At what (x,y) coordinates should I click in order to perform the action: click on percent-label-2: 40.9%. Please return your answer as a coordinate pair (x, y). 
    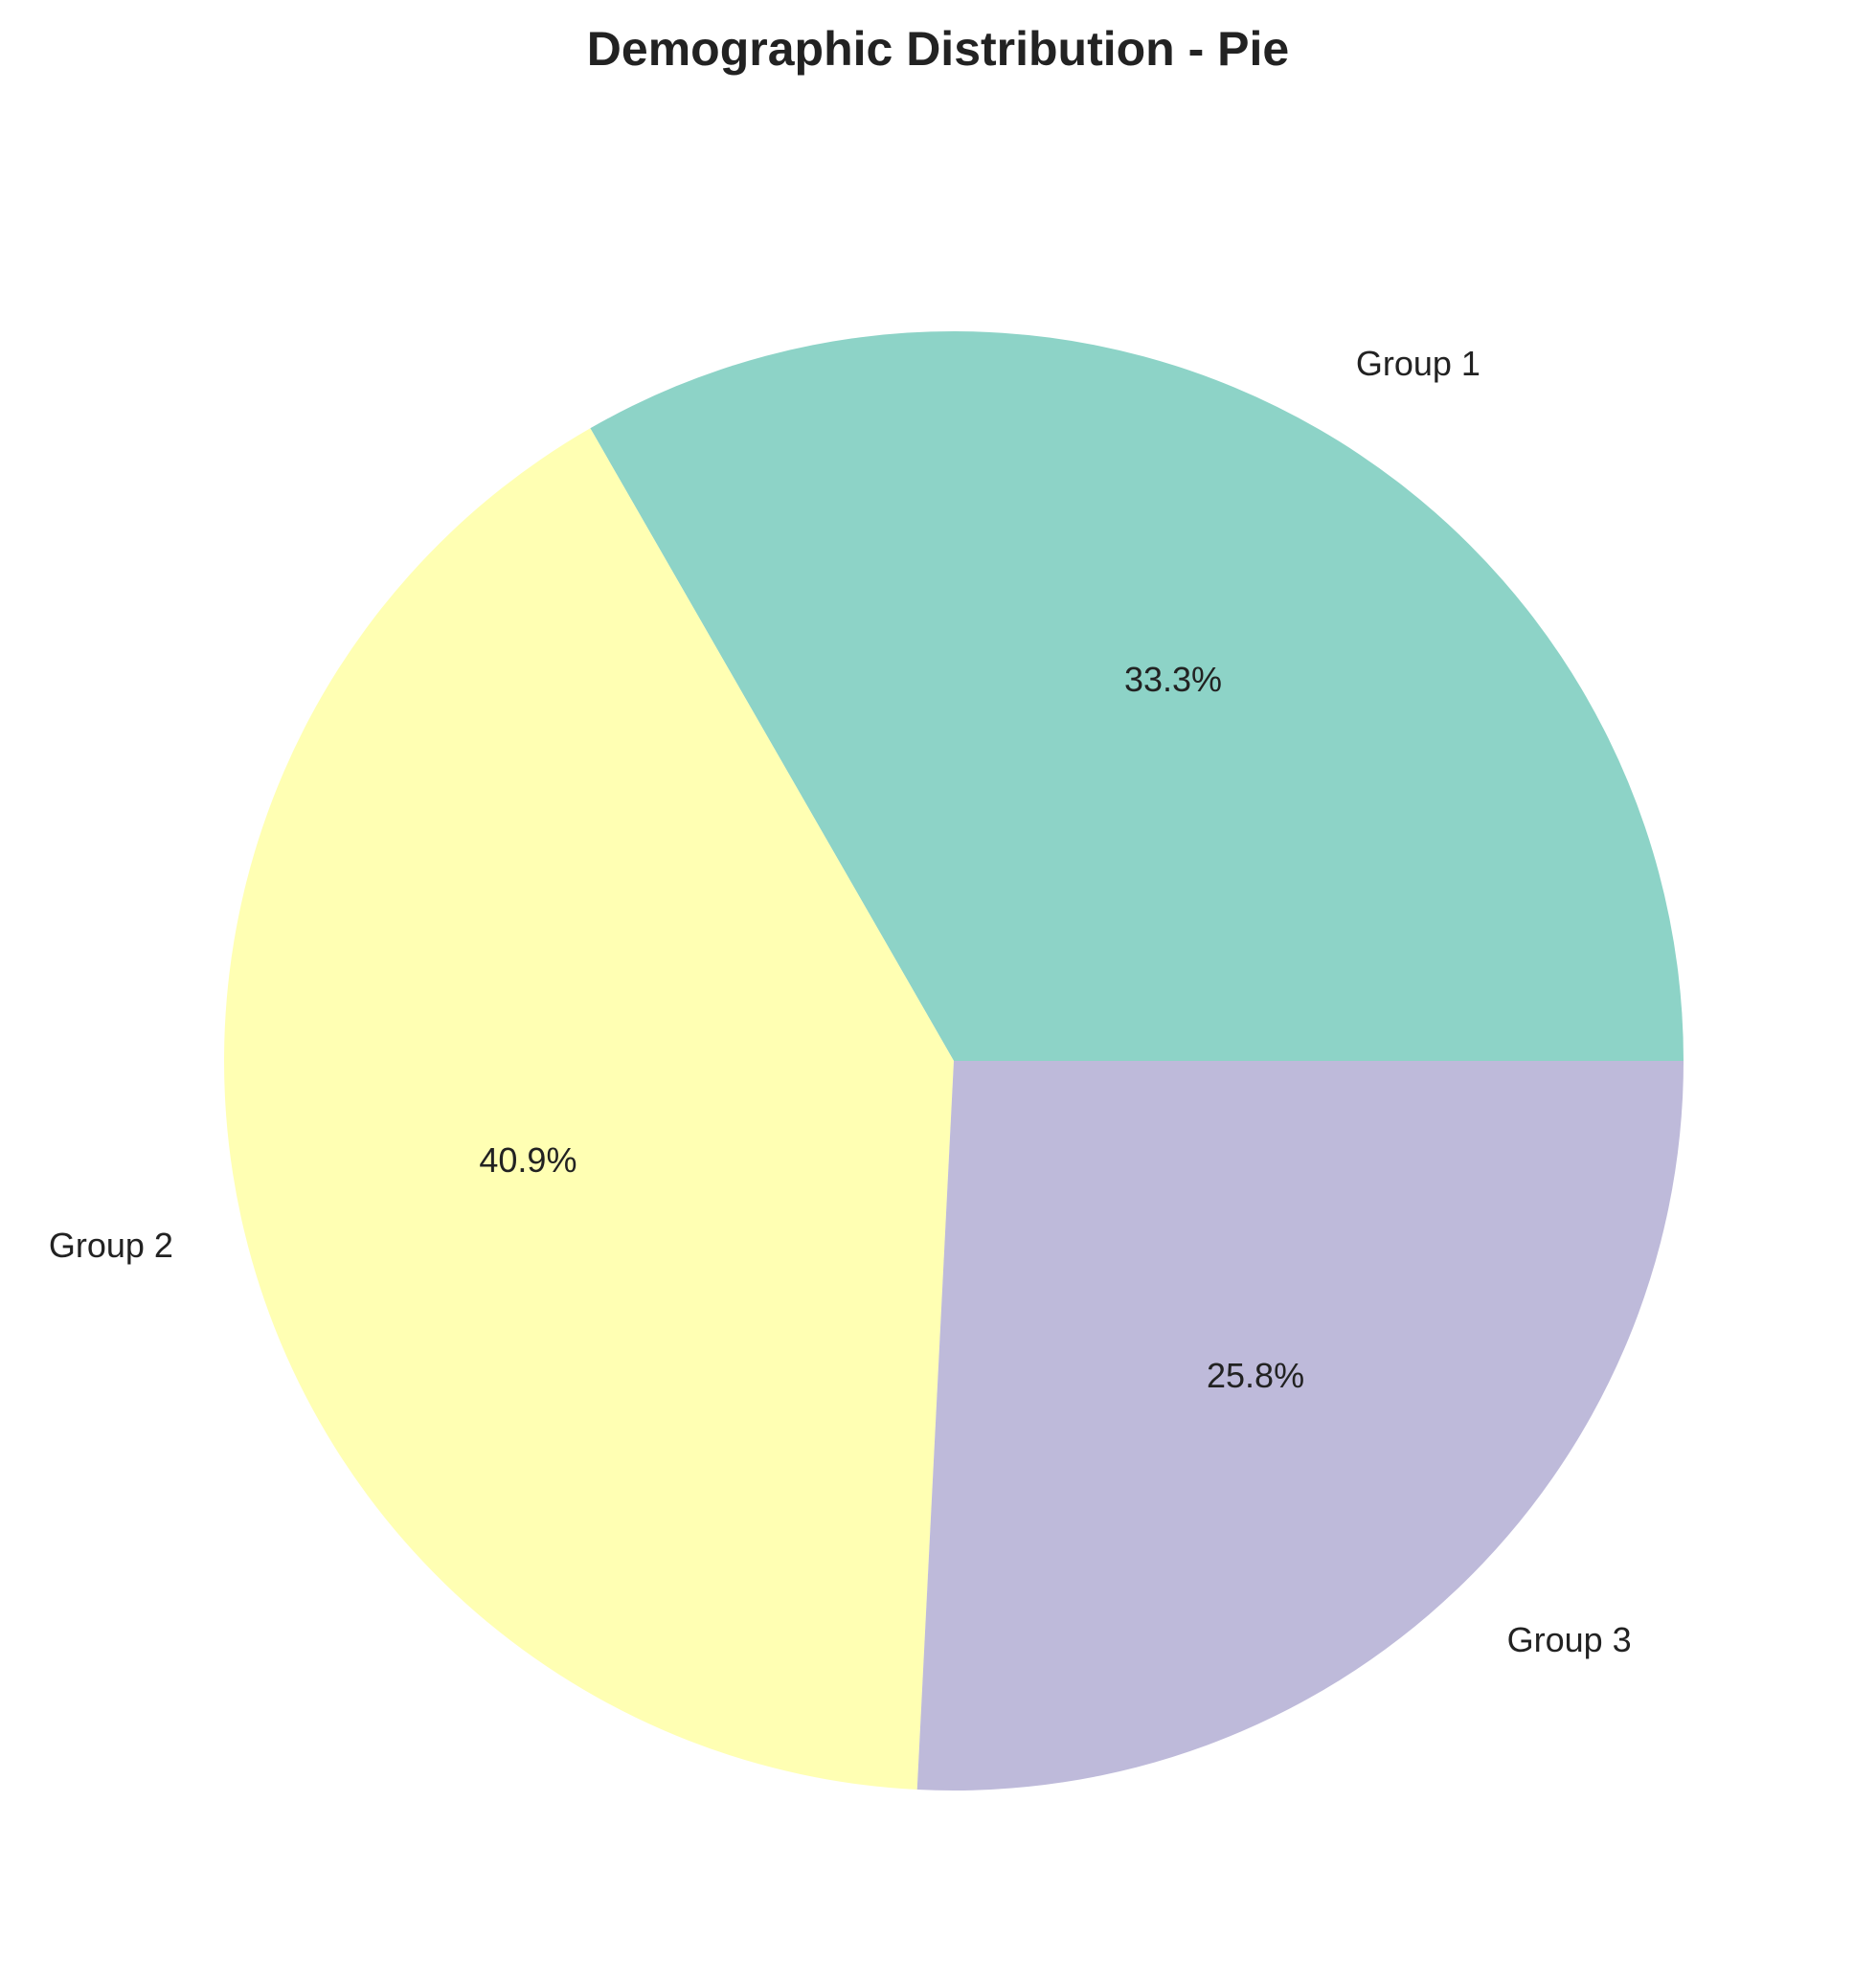
    Looking at the image, I should click on (527, 1160).